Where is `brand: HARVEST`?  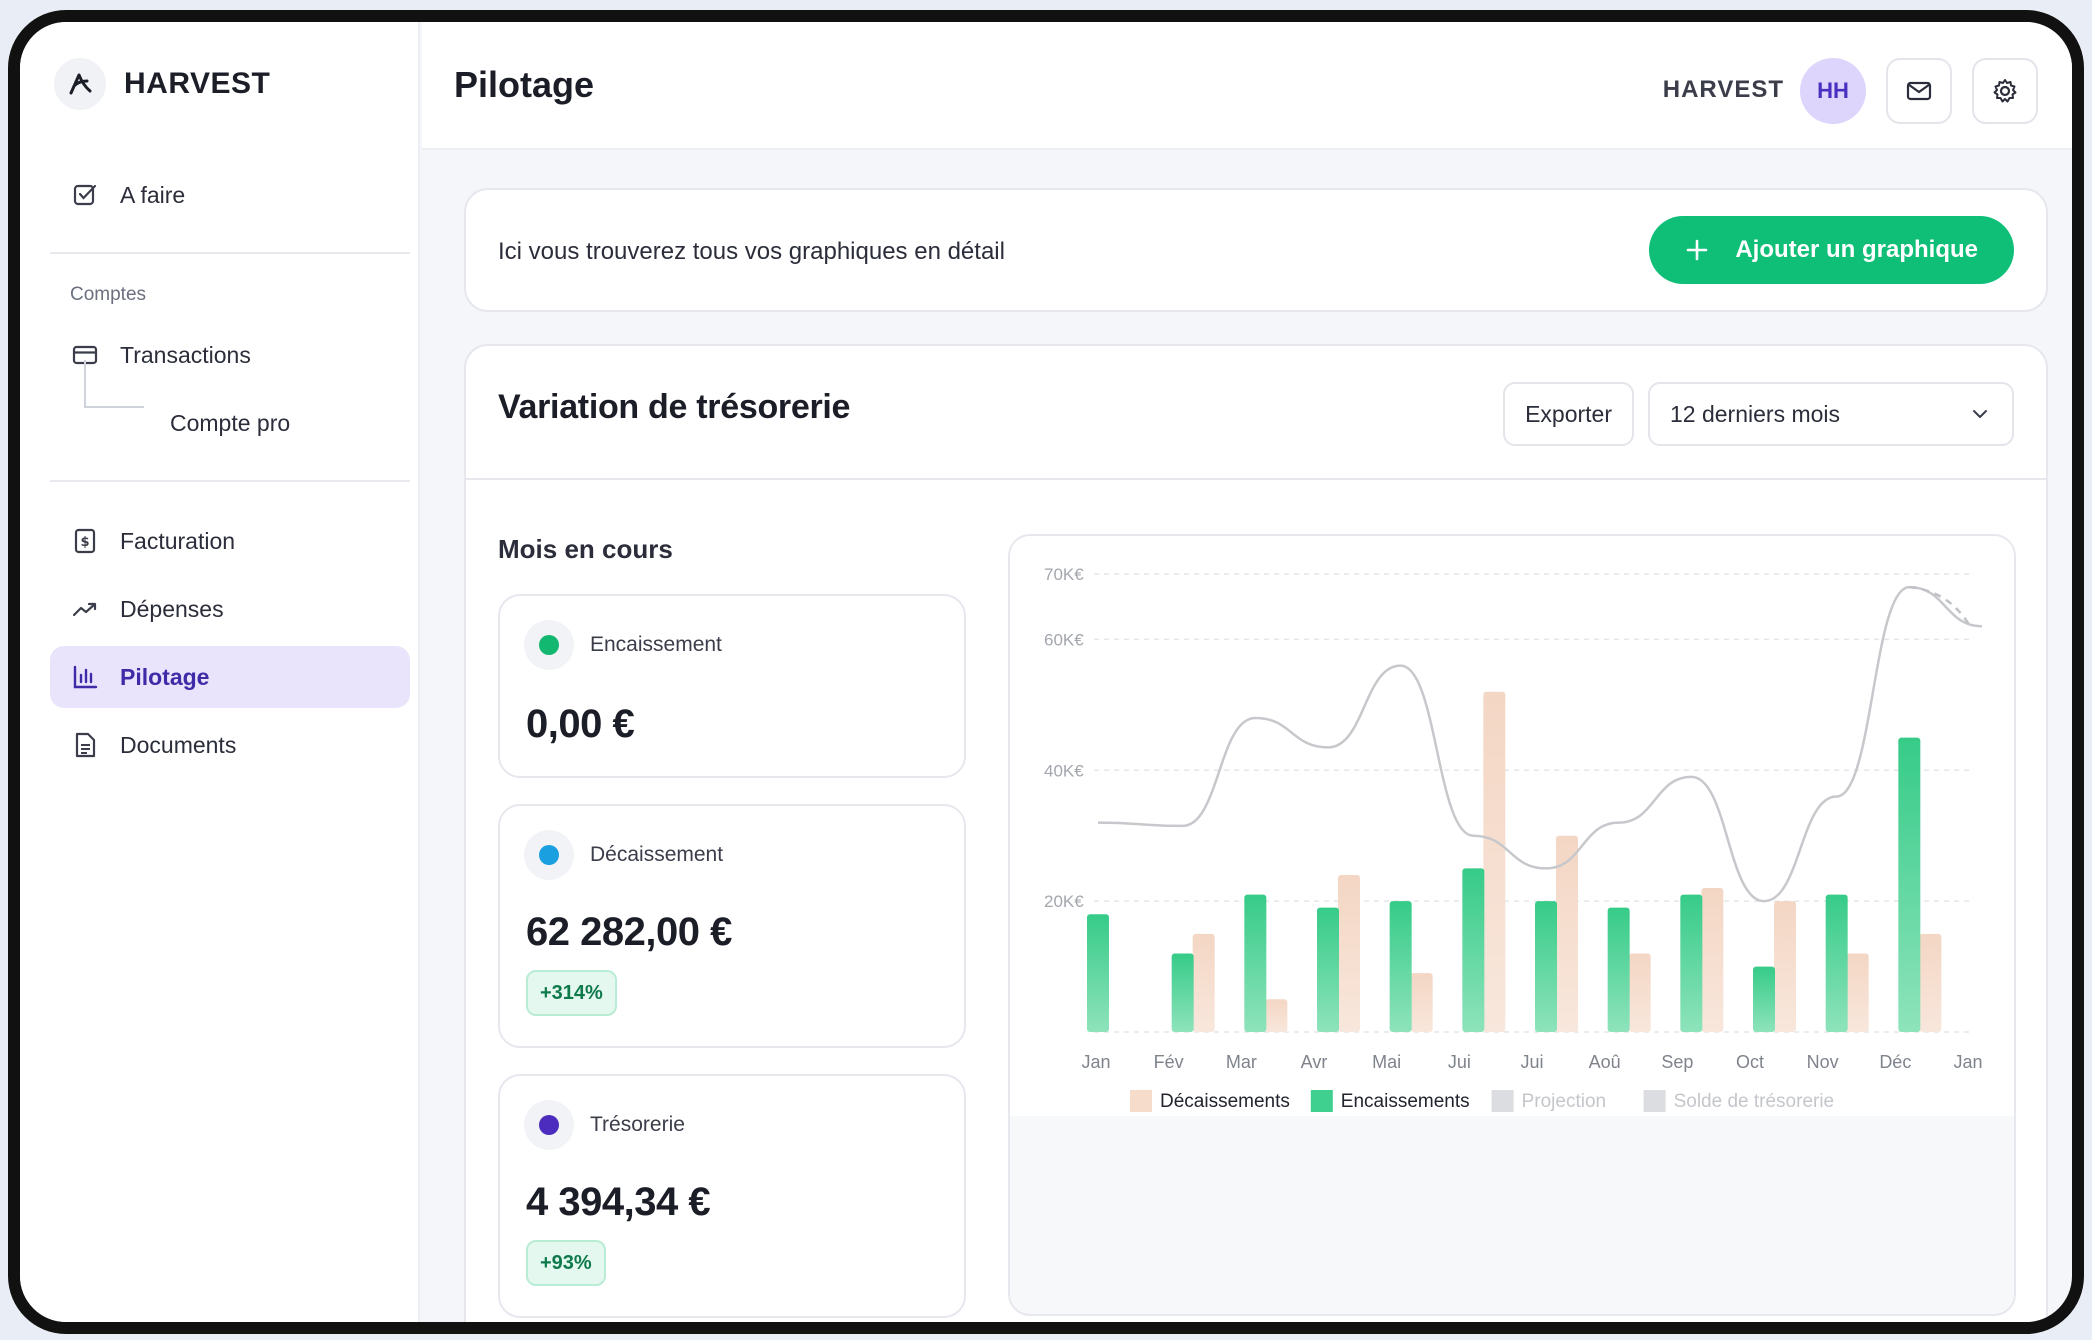 brand: HARVEST is located at coordinates (162, 84).